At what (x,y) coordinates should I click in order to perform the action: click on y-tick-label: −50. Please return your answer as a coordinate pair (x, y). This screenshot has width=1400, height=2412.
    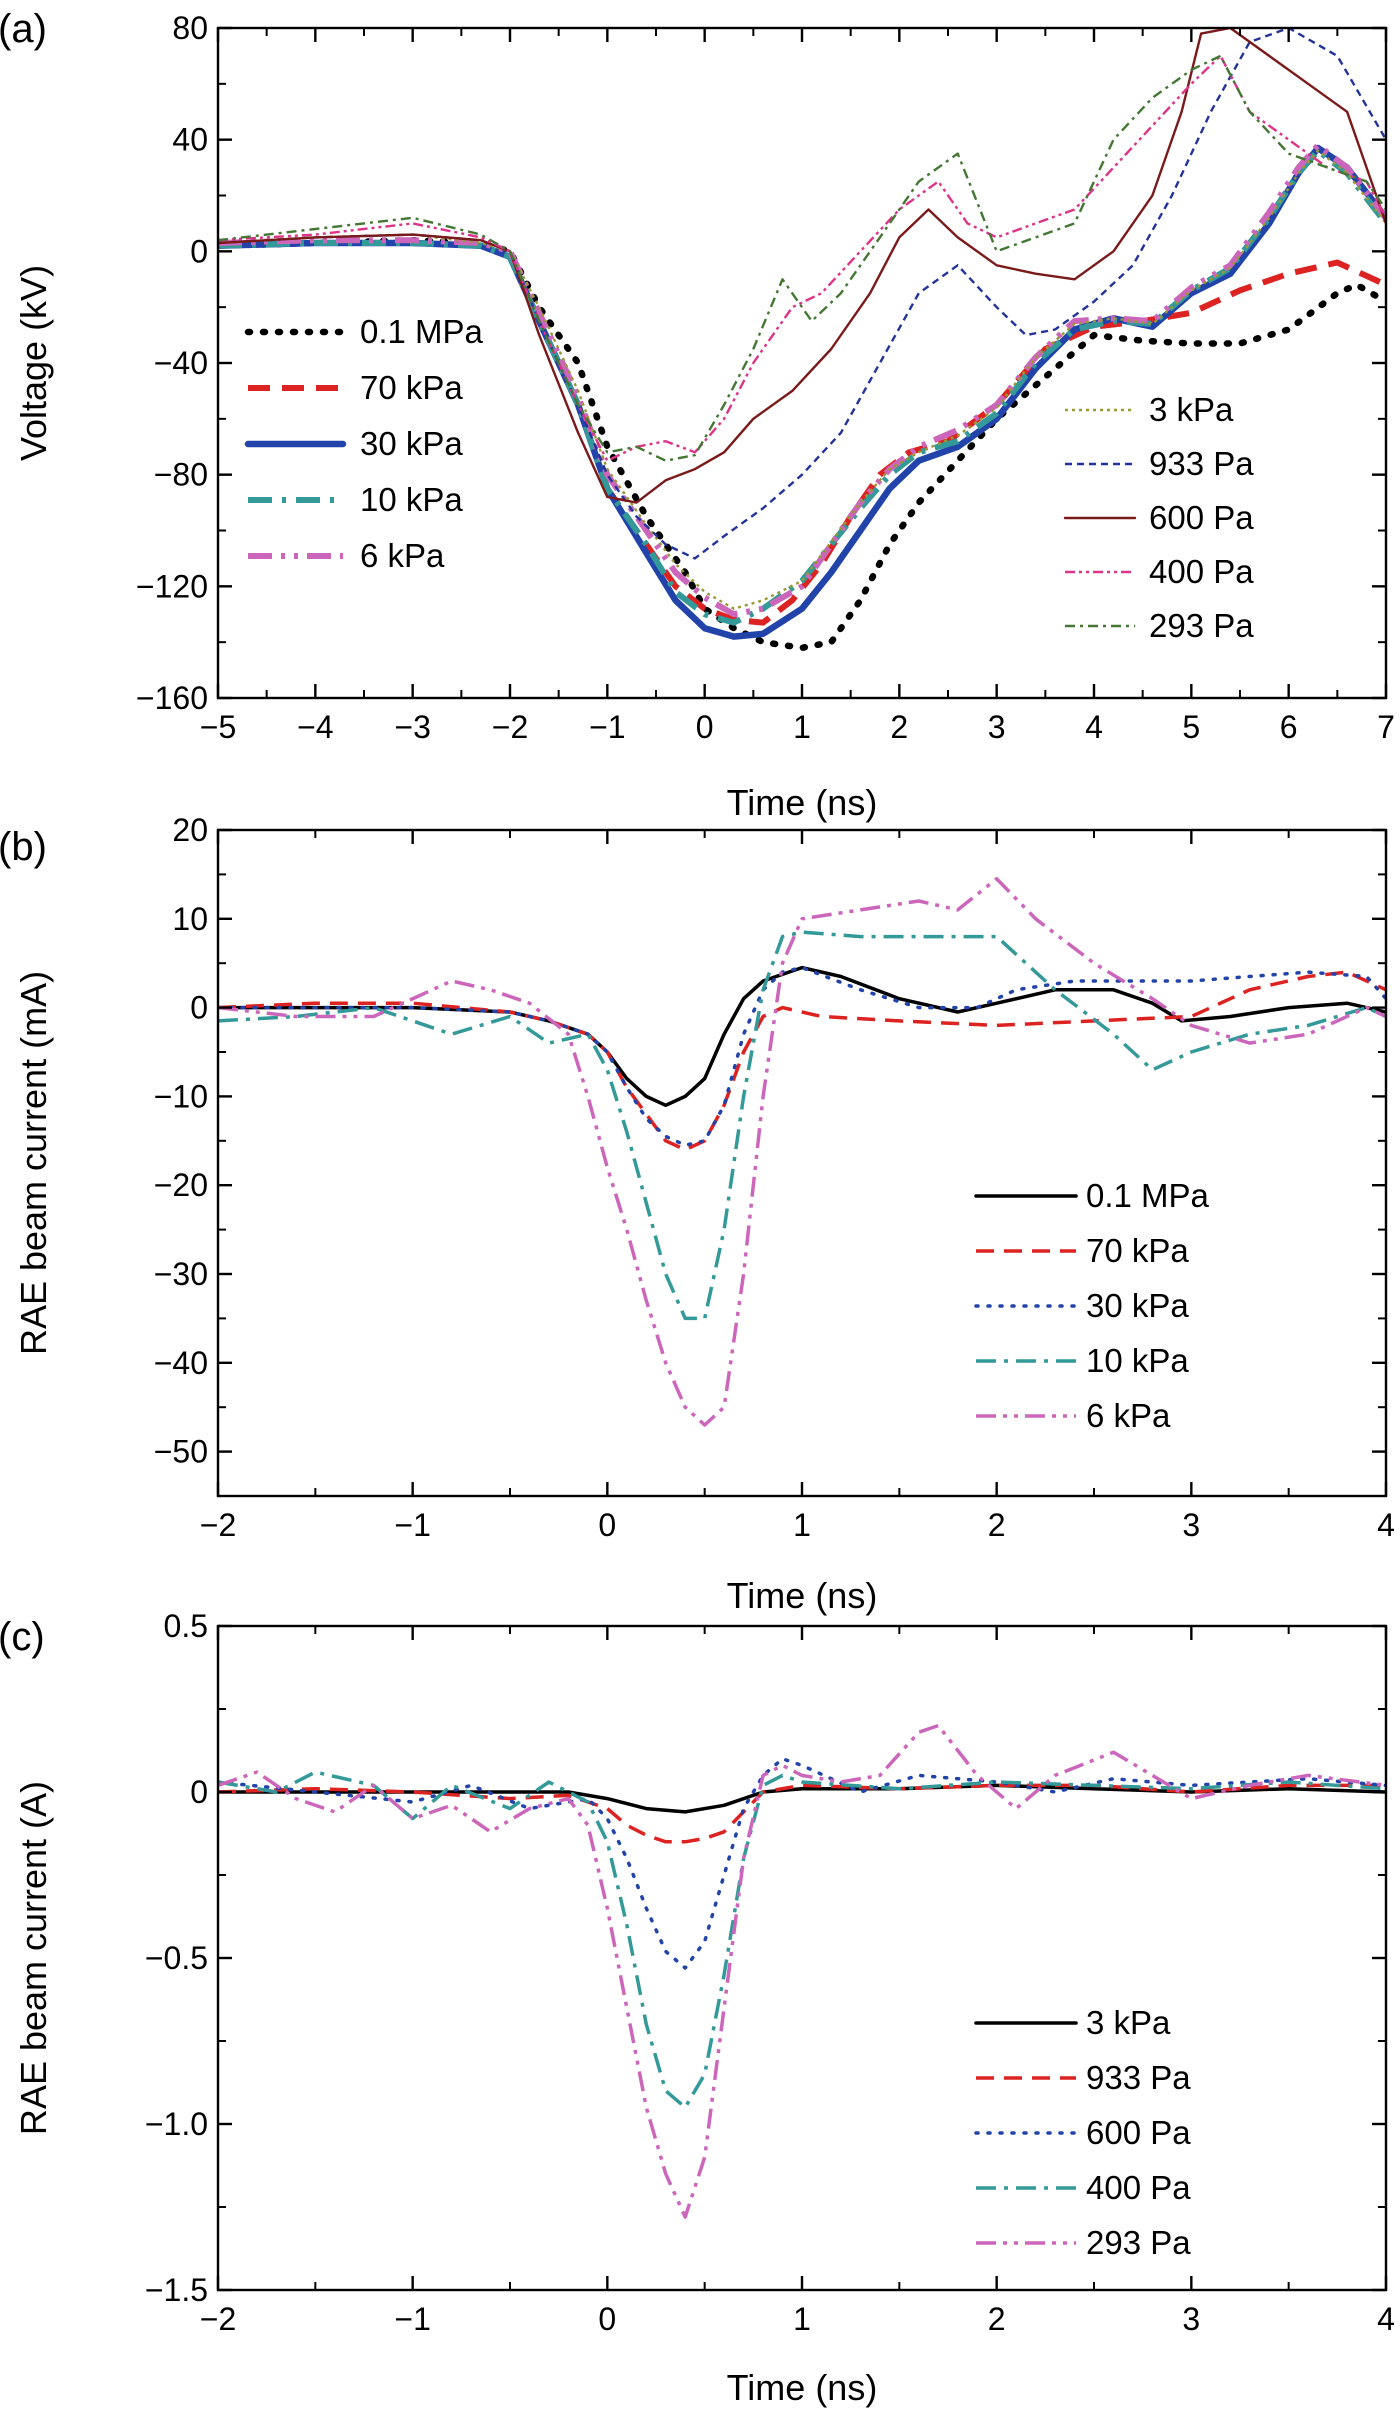
    Looking at the image, I should click on (181, 1452).